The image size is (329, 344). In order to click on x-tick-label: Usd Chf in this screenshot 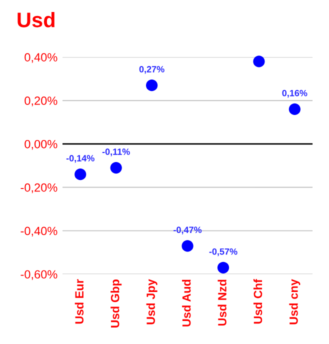, I will do `click(257, 301)`.